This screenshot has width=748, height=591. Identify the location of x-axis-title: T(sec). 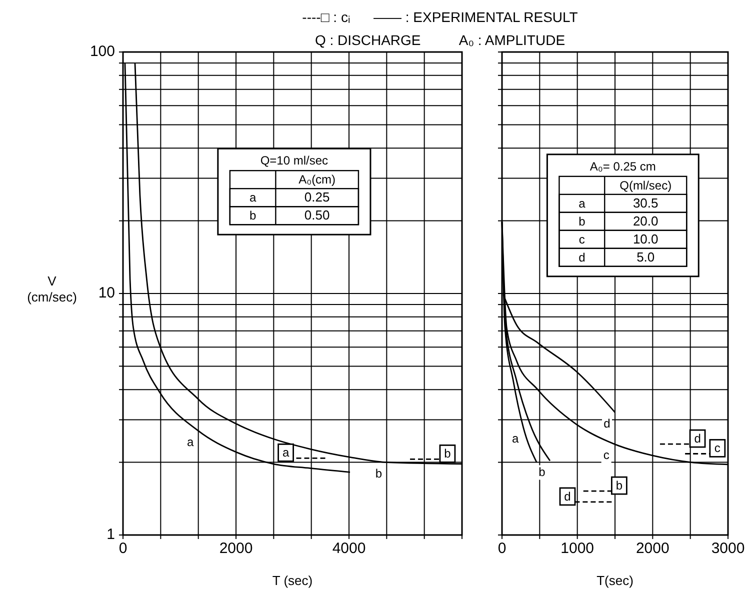
(615, 580).